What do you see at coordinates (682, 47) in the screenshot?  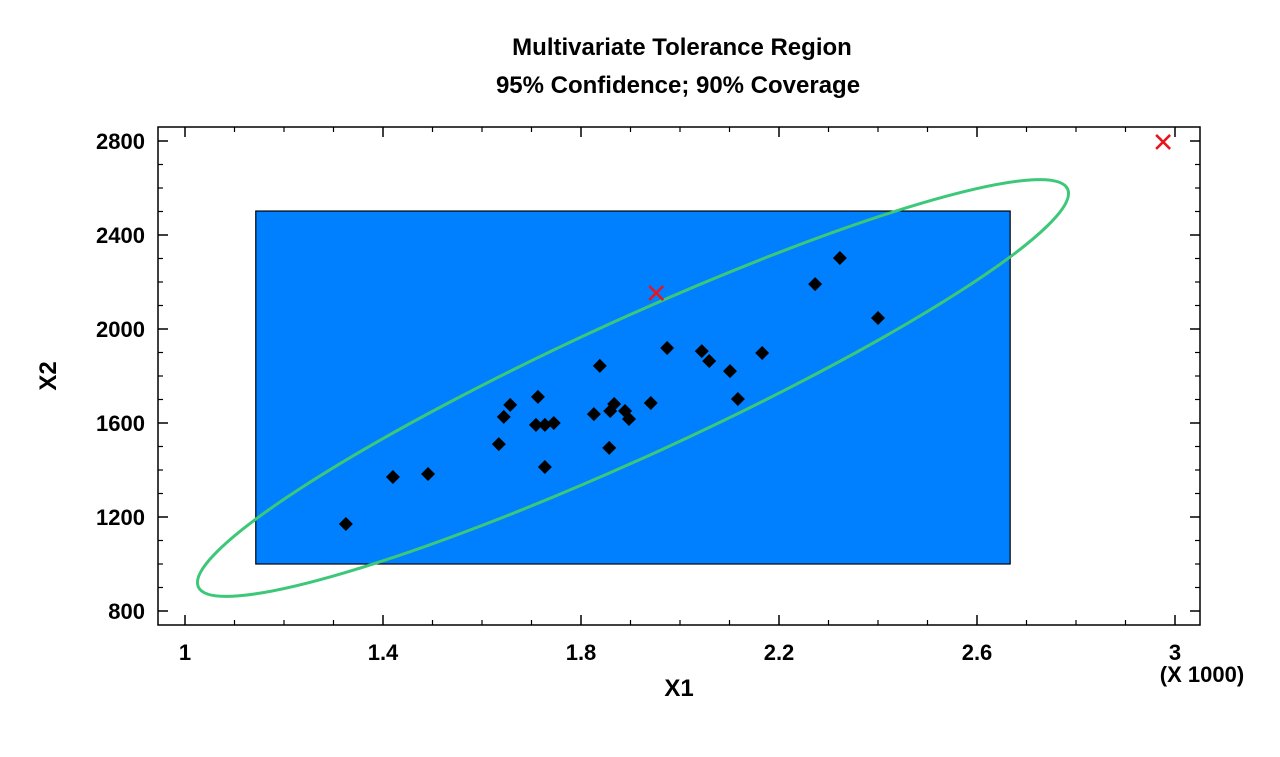 I see `chart-title: Multivariate Tolerance Region` at bounding box center [682, 47].